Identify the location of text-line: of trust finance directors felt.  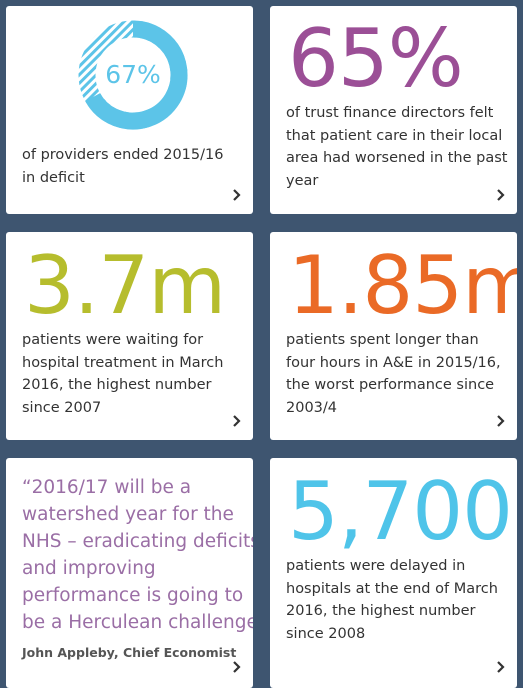
(390, 113).